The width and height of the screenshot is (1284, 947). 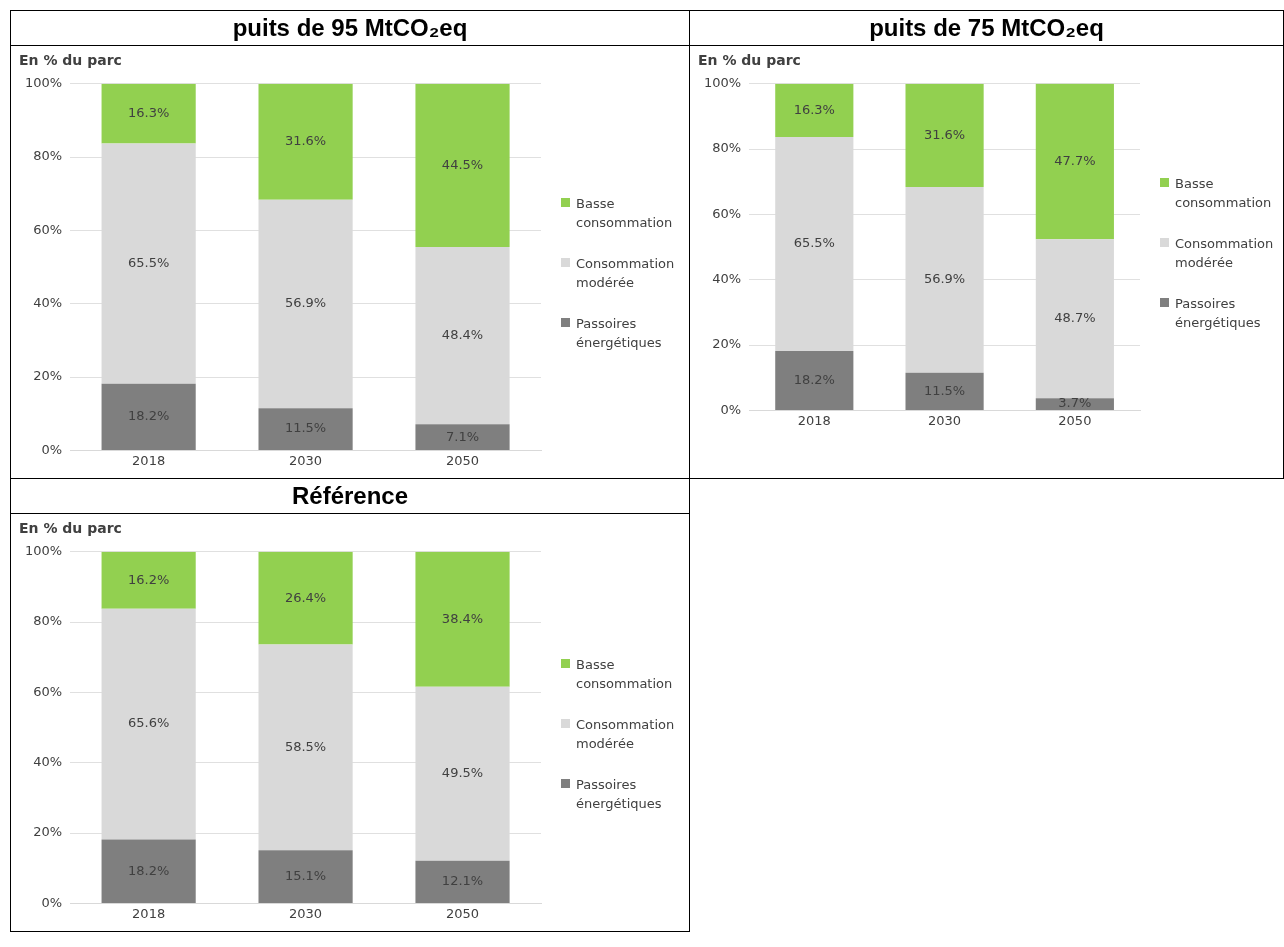 I want to click on chart-title: puits de 75 MtCO₂eq, so click(x=986, y=28).